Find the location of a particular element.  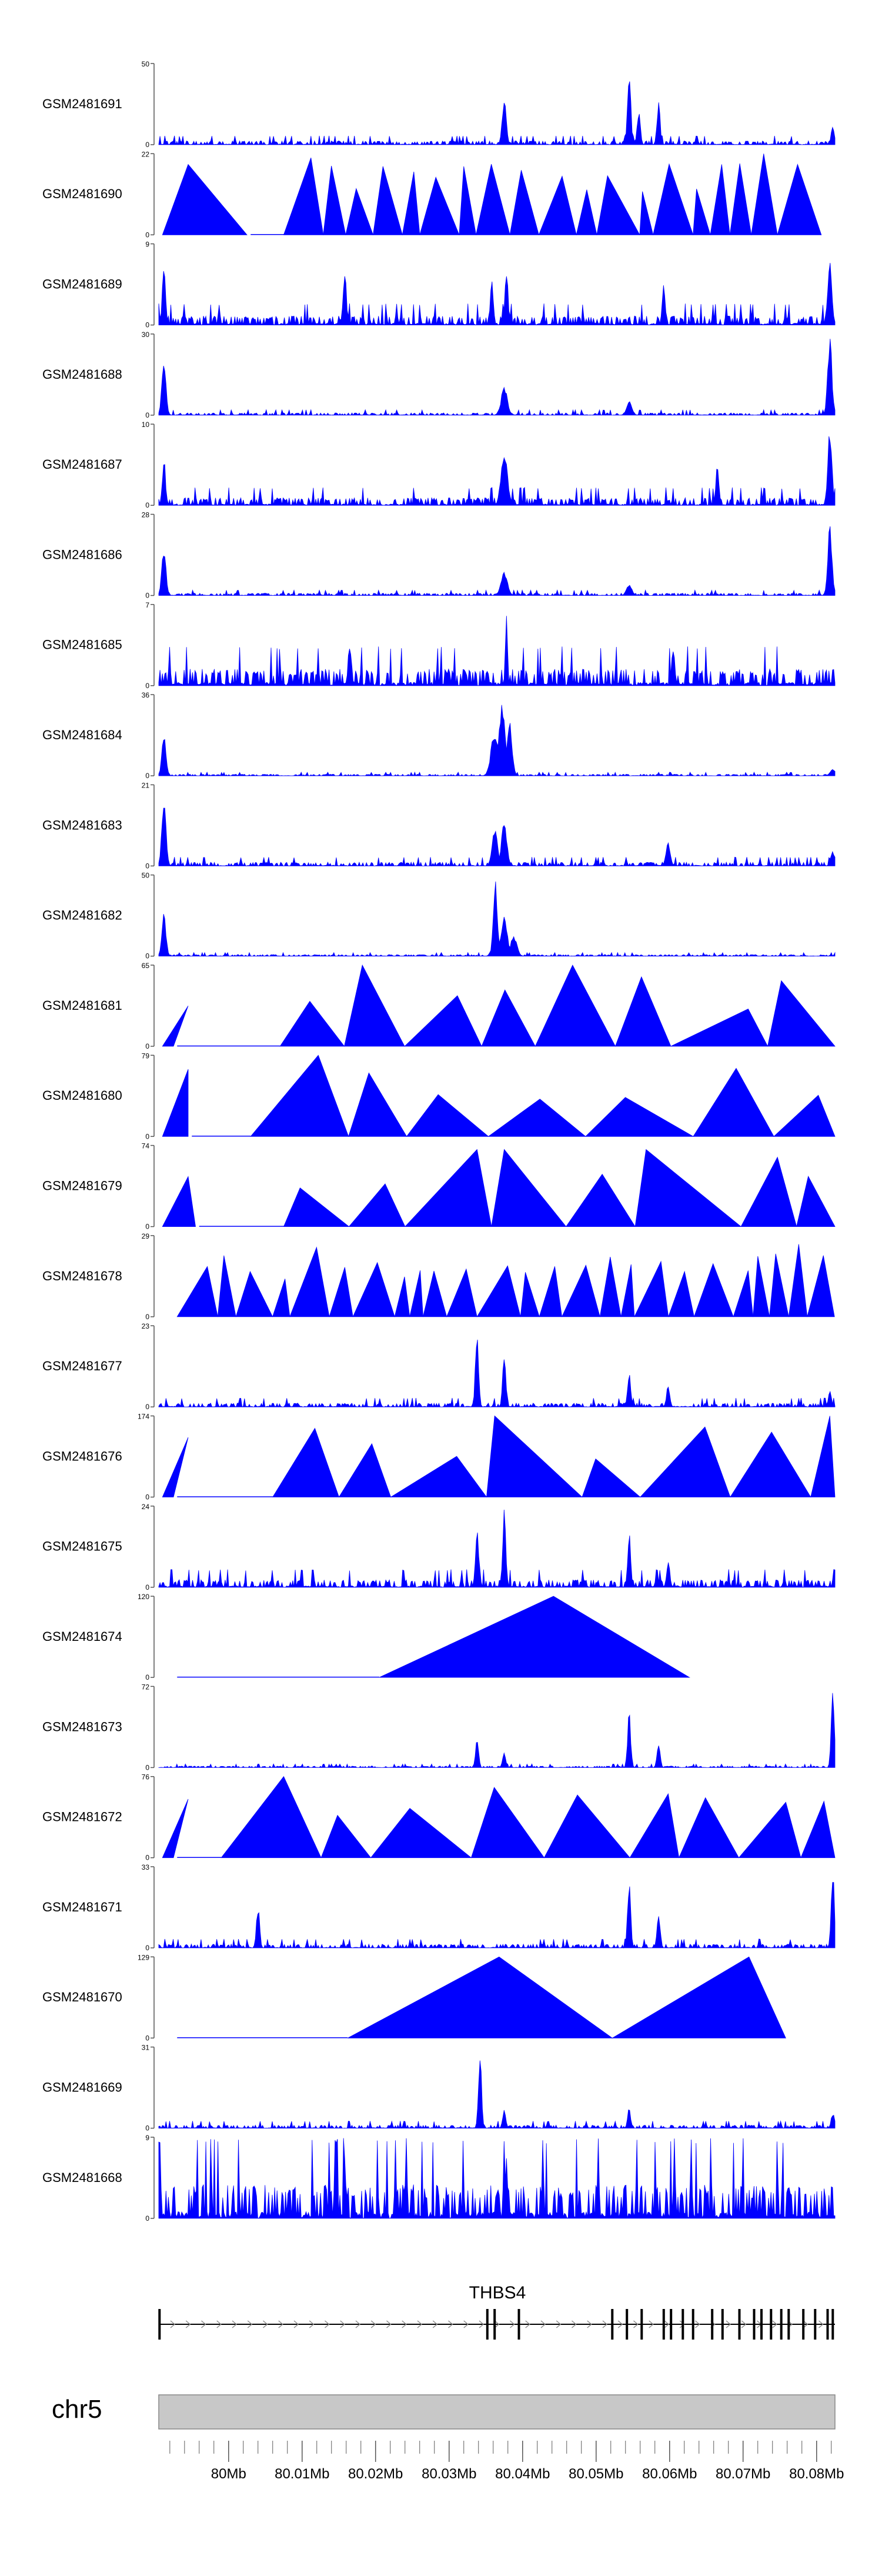

track-label: GSM2481671 is located at coordinates (82, 1907).